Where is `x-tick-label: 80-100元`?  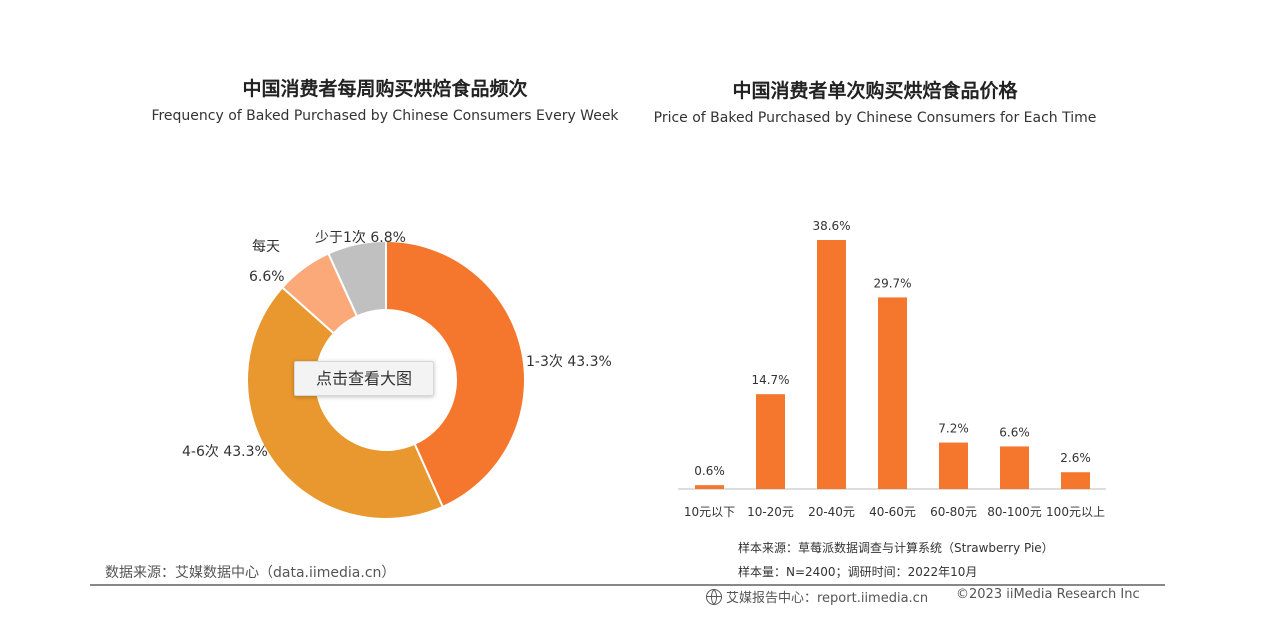 x-tick-label: 80-100元 is located at coordinates (1014, 512).